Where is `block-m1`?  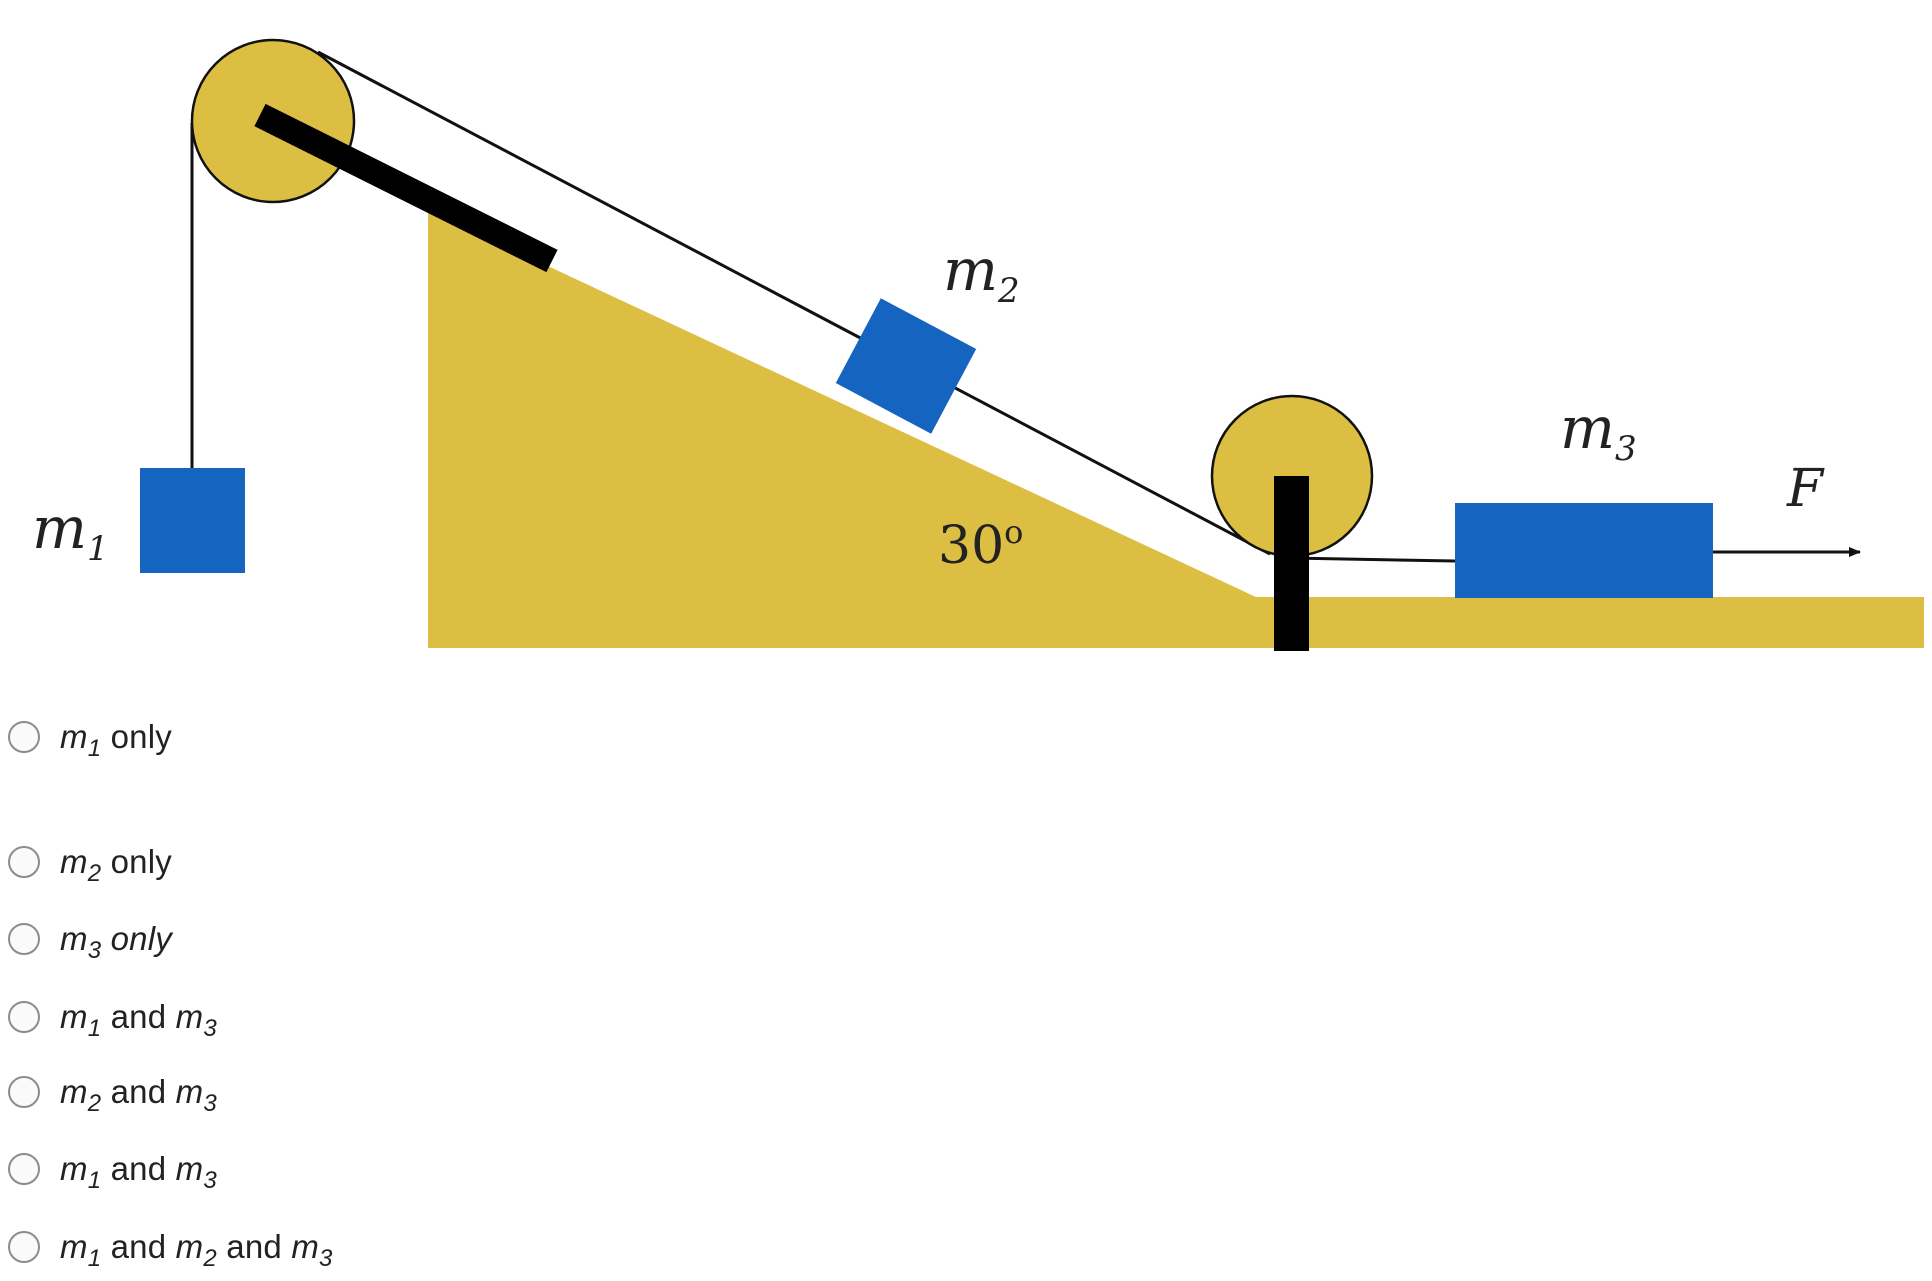 block-m1 is located at coordinates (192, 520).